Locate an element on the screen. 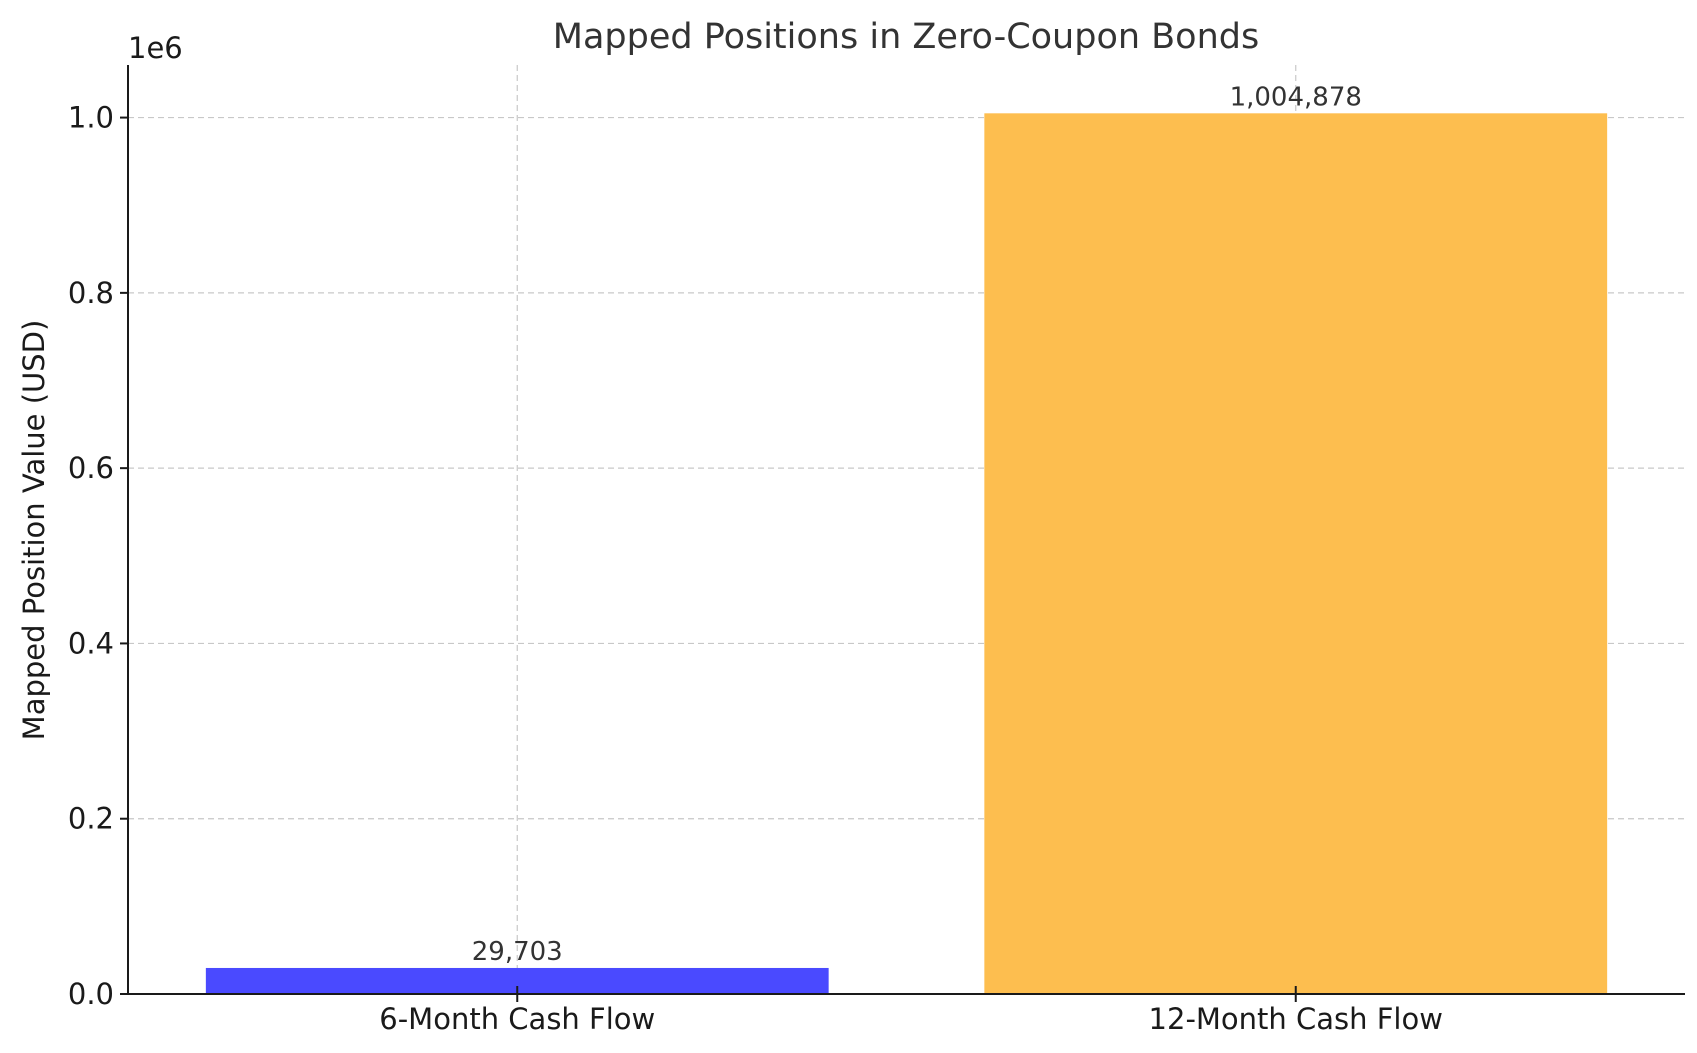 The image size is (1697, 1053). y-tick-label: 0.8 is located at coordinates (91, 293).